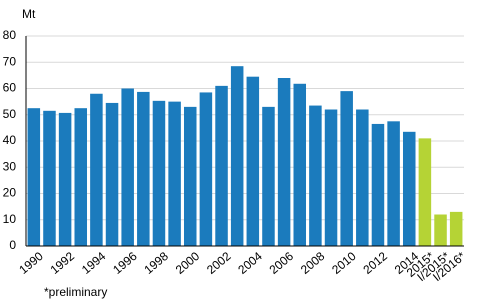 This screenshot has height=303, width=491. What do you see at coordinates (344, 263) in the screenshot?
I see `x-tick-label: 2010` at bounding box center [344, 263].